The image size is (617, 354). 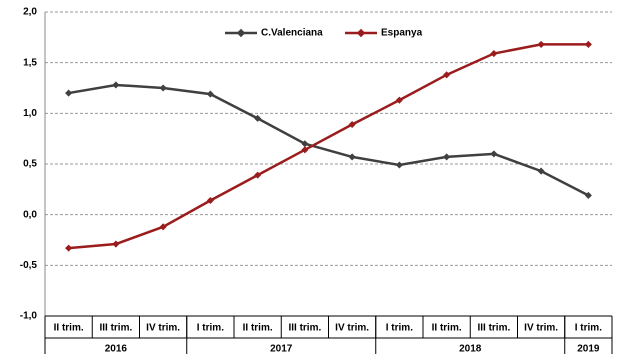 I want to click on group-label: 2019, so click(x=588, y=349).